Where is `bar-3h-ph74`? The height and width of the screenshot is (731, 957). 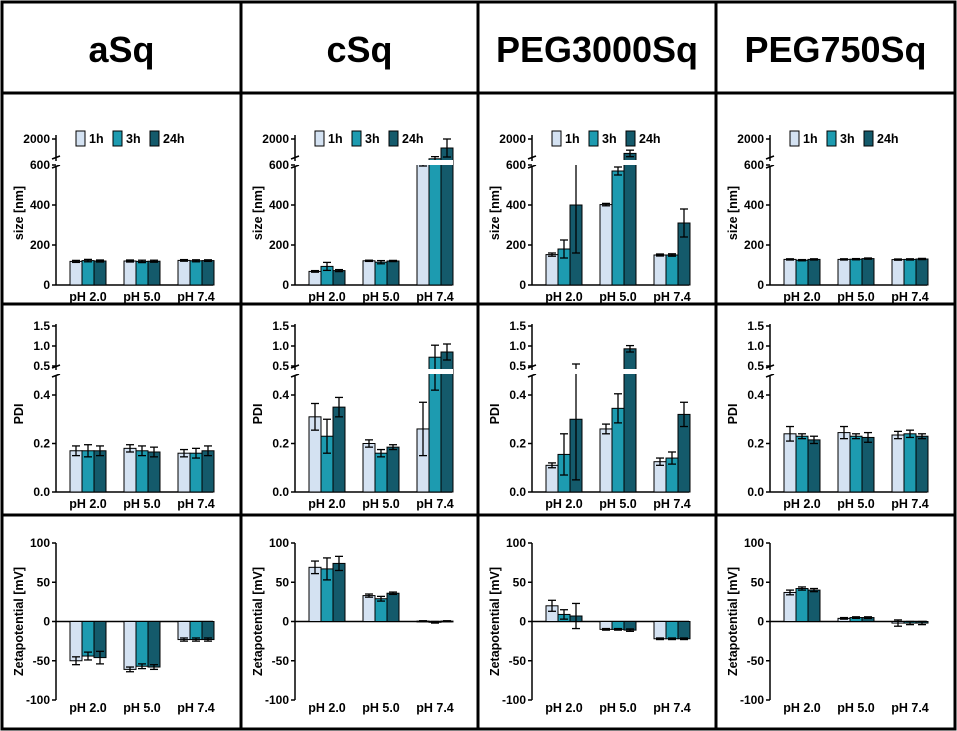 bar-3h-ph74 is located at coordinates (910, 272).